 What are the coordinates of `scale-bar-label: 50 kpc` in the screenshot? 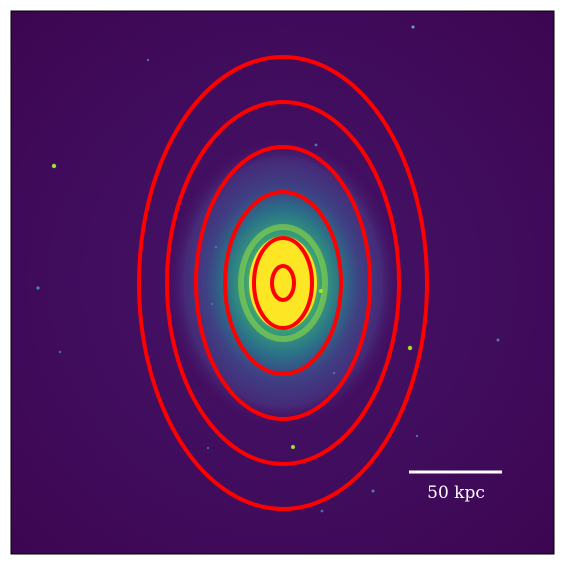 It's located at (456, 493).